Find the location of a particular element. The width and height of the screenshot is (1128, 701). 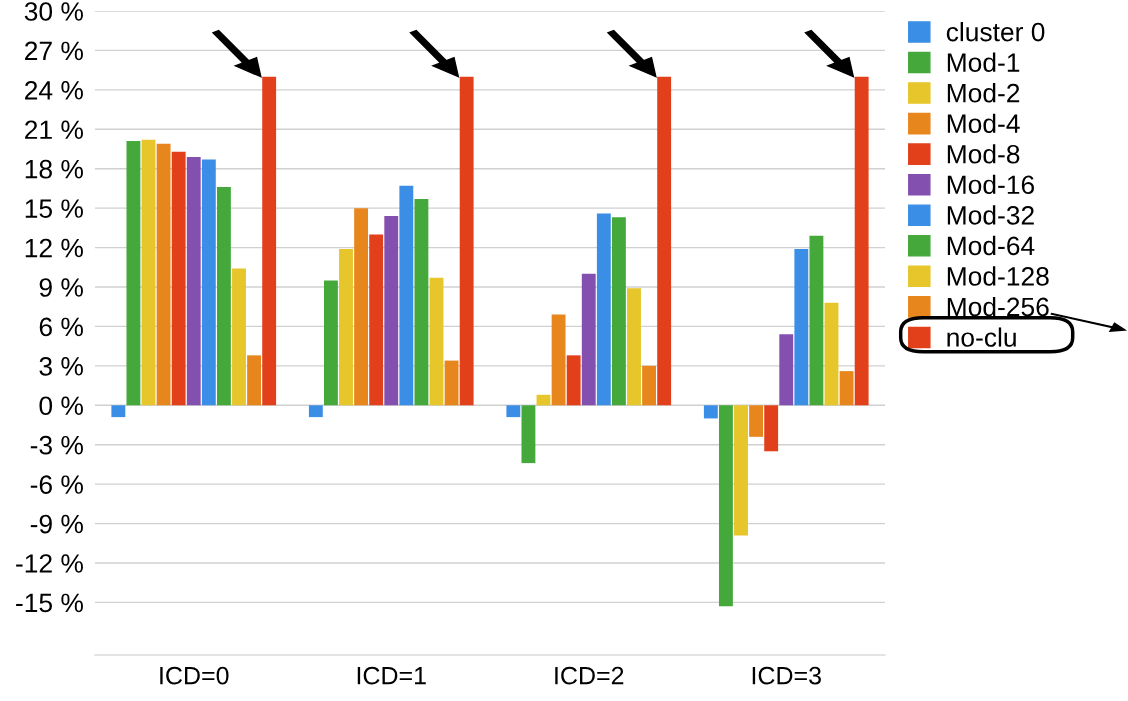

y-tick-label: 3 % is located at coordinates (61, 366).